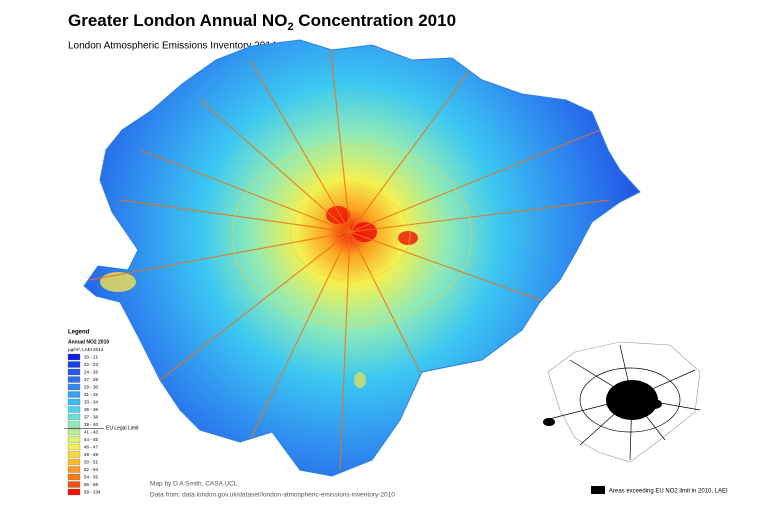 Image resolution: width=768 pixels, height=522 pixels. Describe the element at coordinates (91, 431) in the screenshot. I see `legend-label: 41 - 43` at that location.